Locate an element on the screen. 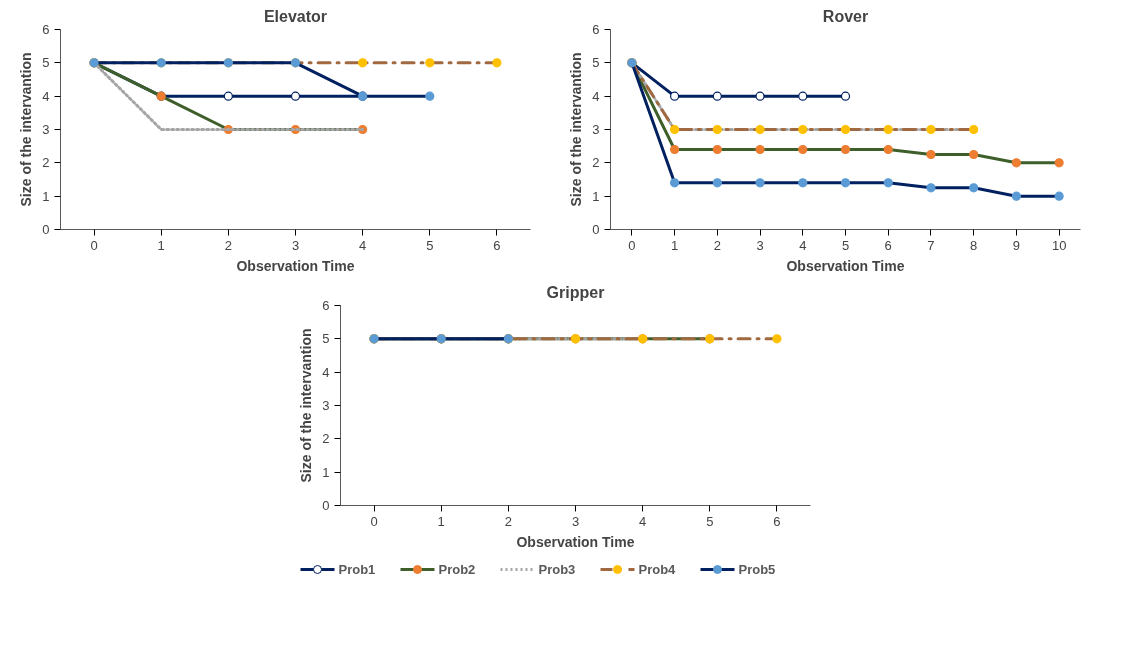 The height and width of the screenshot is (670, 1135). x-tick-label: 7 is located at coordinates (931, 245).